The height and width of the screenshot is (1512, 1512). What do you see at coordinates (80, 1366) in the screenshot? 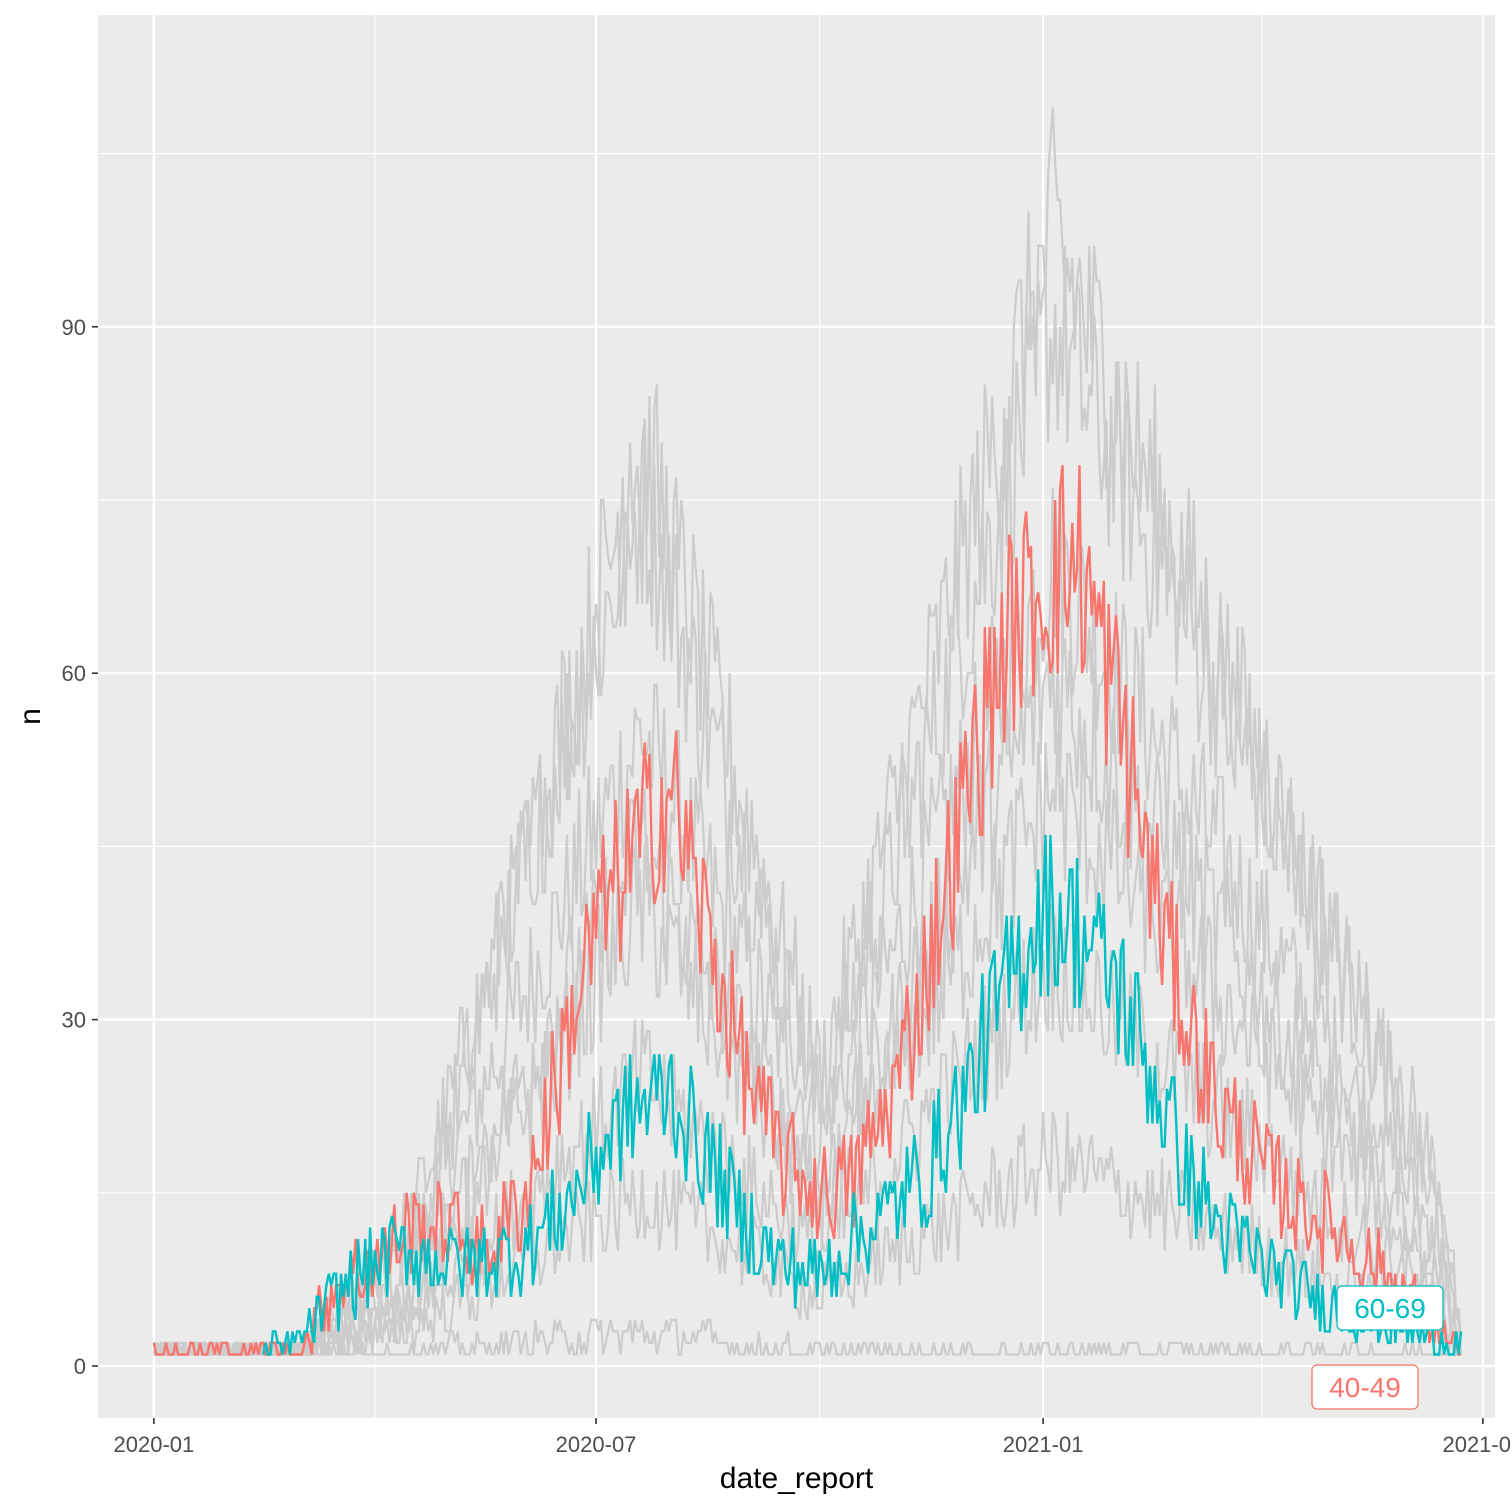
I see `y-tick-label: 0` at bounding box center [80, 1366].